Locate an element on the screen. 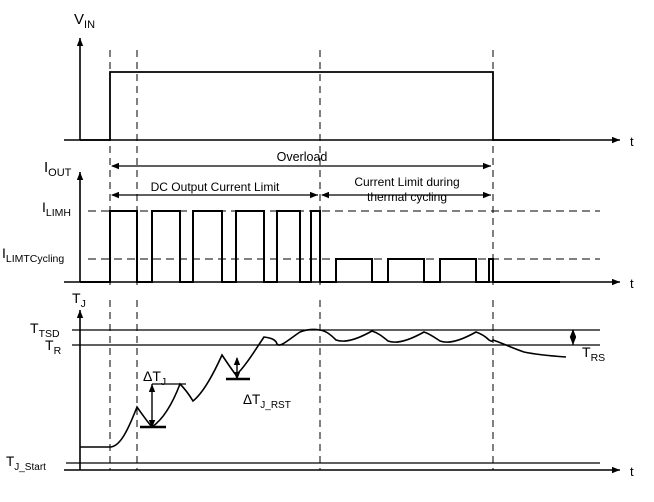  overload-label: Overload is located at coordinates (302, 157).